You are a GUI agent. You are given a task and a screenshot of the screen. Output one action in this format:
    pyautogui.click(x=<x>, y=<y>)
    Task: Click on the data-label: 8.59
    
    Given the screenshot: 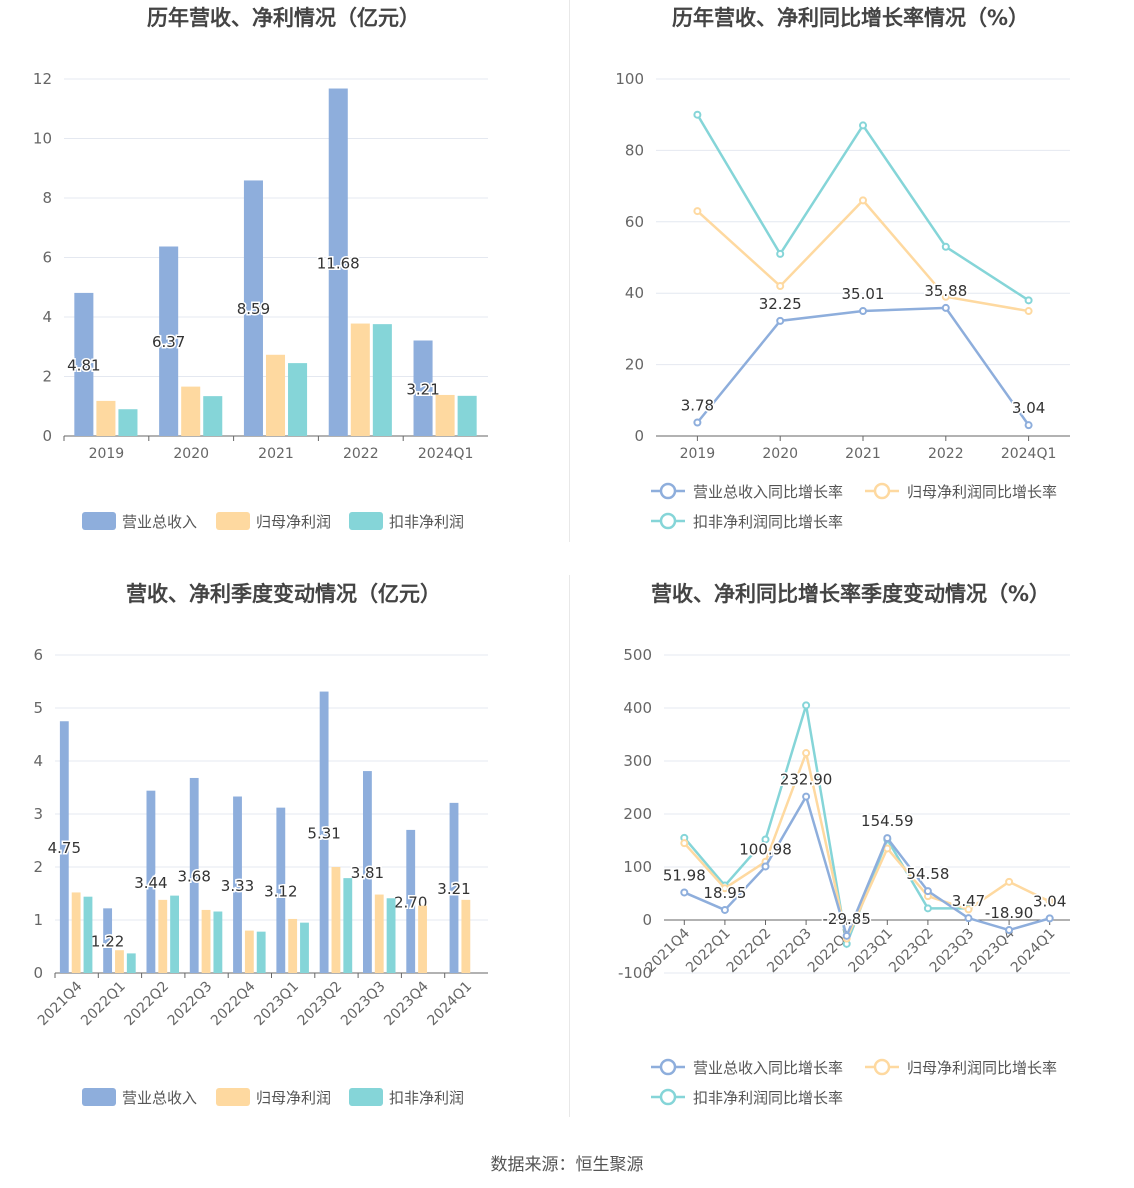 What is the action you would take?
    pyautogui.click(x=253, y=309)
    